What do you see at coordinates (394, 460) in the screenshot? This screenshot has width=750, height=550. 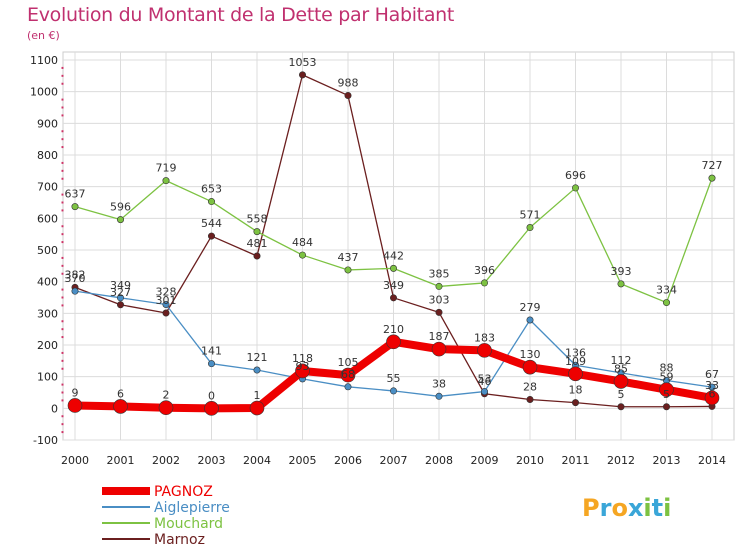 I see `x-tick-label: 2007` at bounding box center [394, 460].